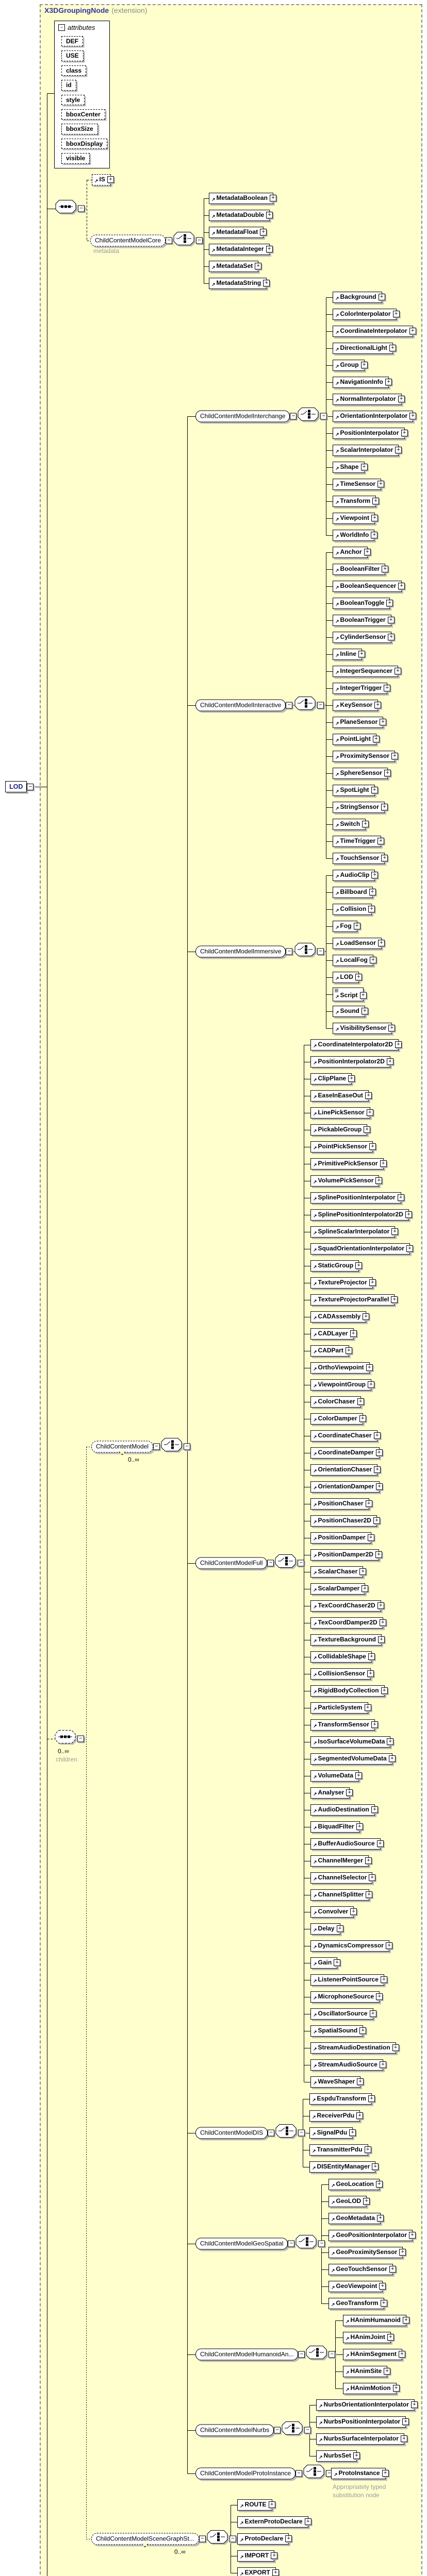  Describe the element at coordinates (348, 1623) in the screenshot. I see `element-box-texcoorddamper2d: ↗ TexCoordDamper2D +` at that location.